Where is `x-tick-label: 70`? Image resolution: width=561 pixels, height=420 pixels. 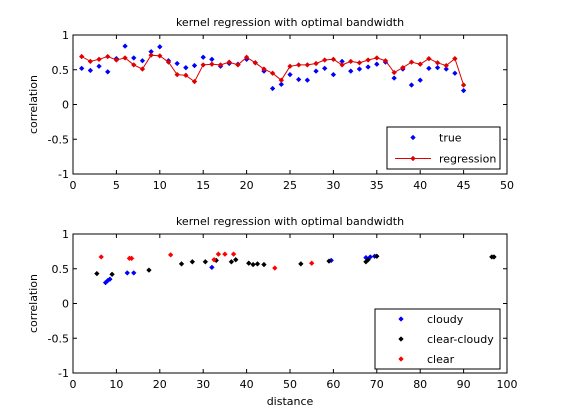 x-tick-label: 70 is located at coordinates (377, 384).